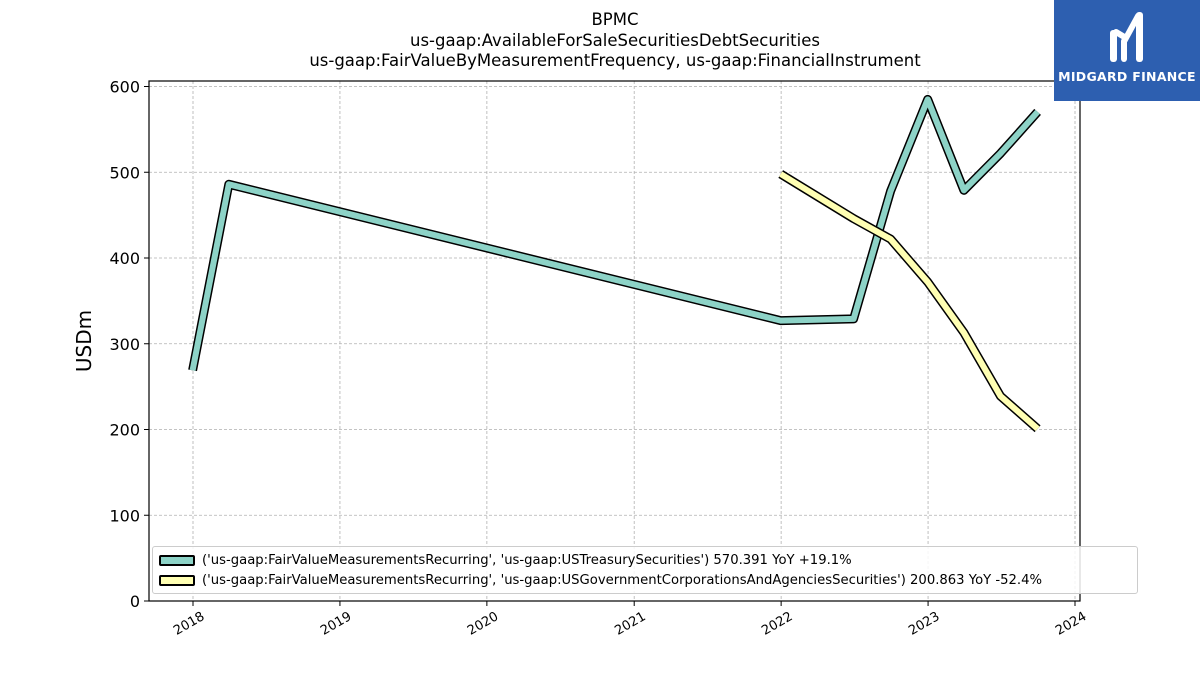  I want to click on y-tick-label: 500, so click(124, 172).